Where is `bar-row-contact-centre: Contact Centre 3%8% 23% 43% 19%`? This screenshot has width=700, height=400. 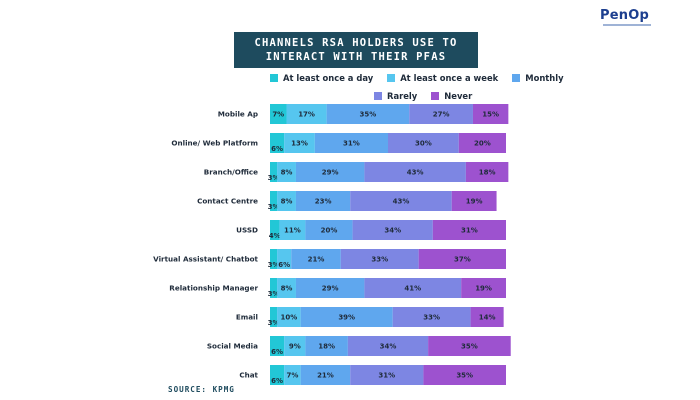 bar-row-contact-centre: Contact Centre 3%8% 23% 43% 19% is located at coordinates (347, 201).